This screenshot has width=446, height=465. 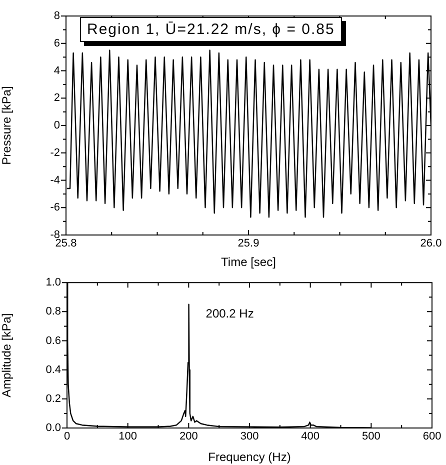 What do you see at coordinates (57, 16) in the screenshot?
I see `y-tick-label: 8` at bounding box center [57, 16].